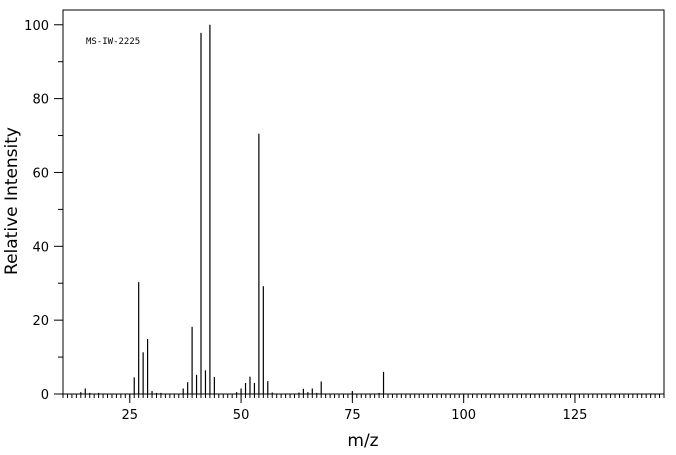  Describe the element at coordinates (362, 441) in the screenshot. I see `x-axis-title: m/z` at that location.